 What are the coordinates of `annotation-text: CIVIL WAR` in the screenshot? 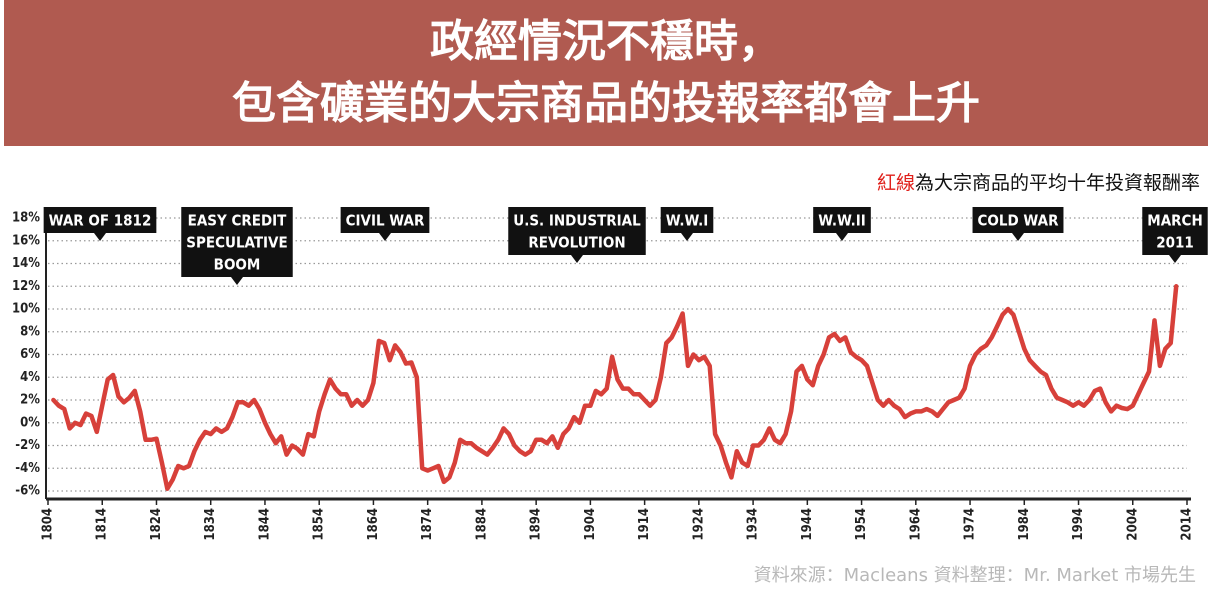 It's located at (385, 221).